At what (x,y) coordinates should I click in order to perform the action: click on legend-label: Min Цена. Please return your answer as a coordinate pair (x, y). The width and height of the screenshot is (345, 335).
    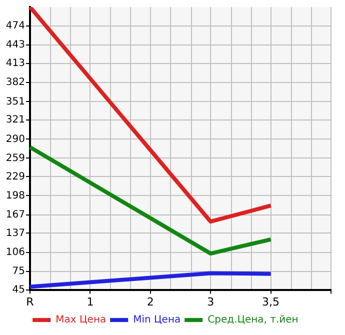
    Looking at the image, I should click on (157, 320).